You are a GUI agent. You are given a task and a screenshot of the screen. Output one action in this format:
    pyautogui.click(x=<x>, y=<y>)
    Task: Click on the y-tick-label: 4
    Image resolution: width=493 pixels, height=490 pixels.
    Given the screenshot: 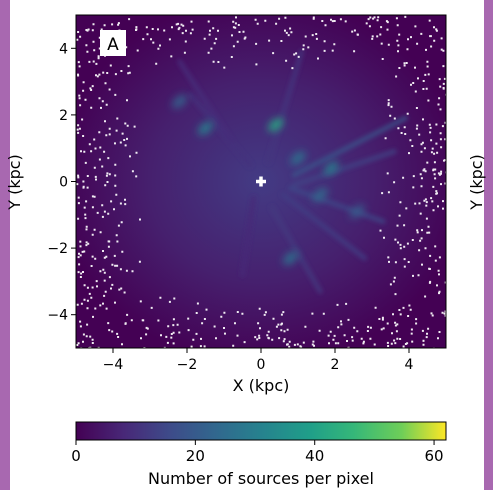 What is the action you would take?
    pyautogui.click(x=63, y=49)
    